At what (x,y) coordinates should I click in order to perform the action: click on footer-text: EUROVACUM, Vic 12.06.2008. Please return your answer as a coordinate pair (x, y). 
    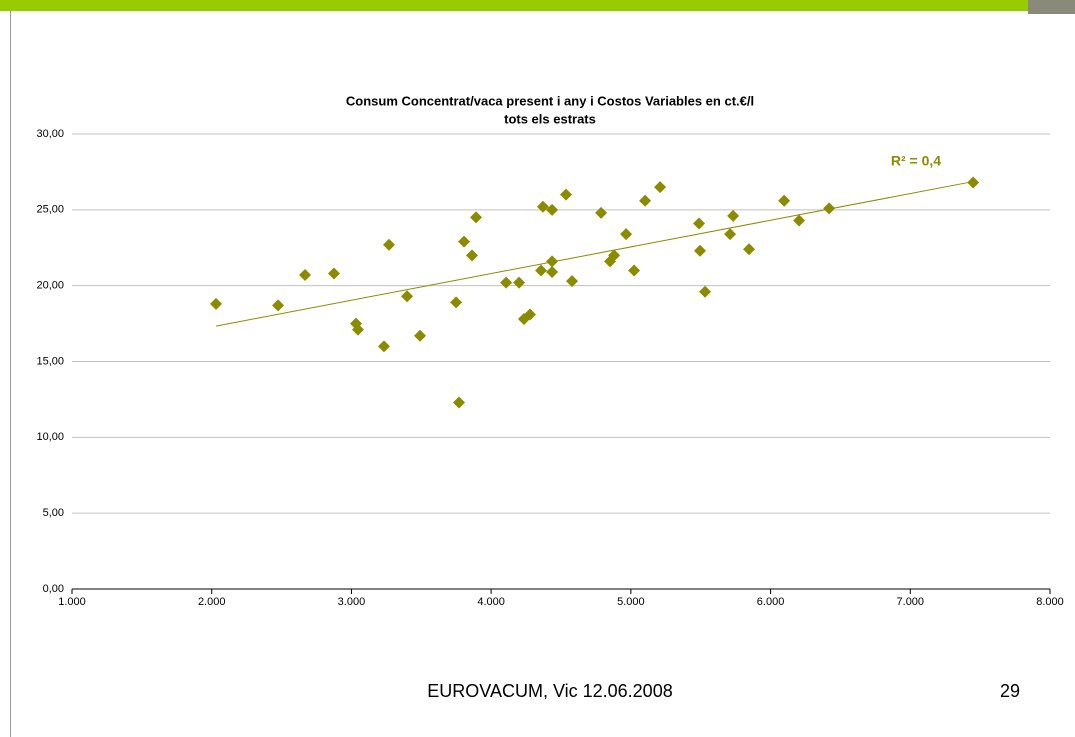
    Looking at the image, I should click on (549, 691).